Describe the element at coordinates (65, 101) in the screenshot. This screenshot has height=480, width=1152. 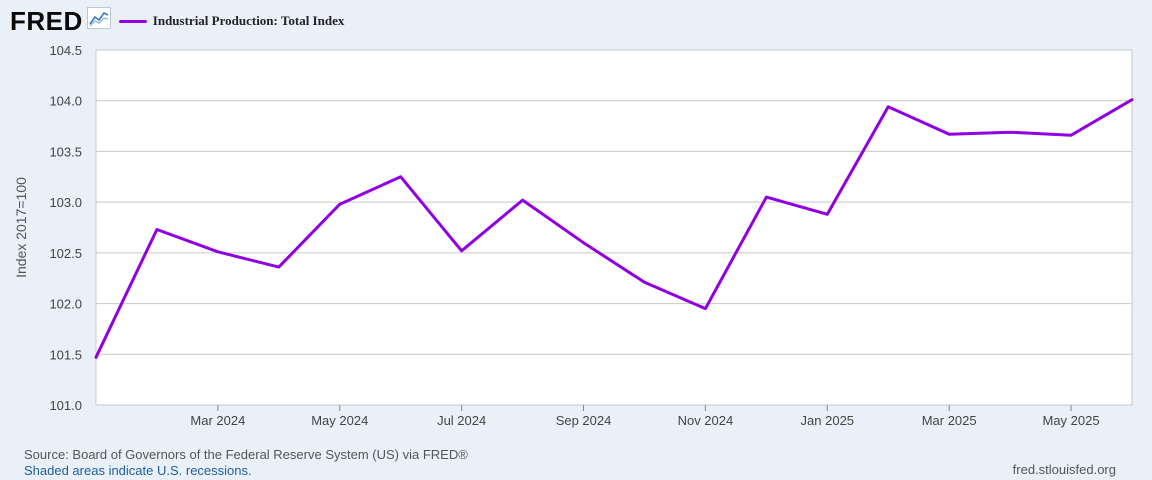
I see `y-tick-label: 104.0` at that location.